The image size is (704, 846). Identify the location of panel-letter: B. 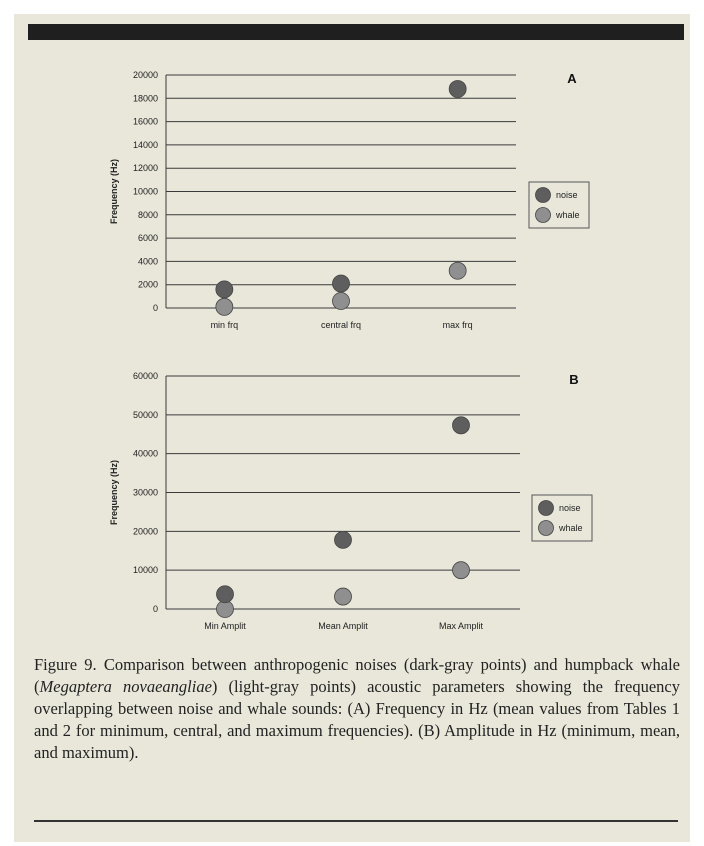
(573, 379).